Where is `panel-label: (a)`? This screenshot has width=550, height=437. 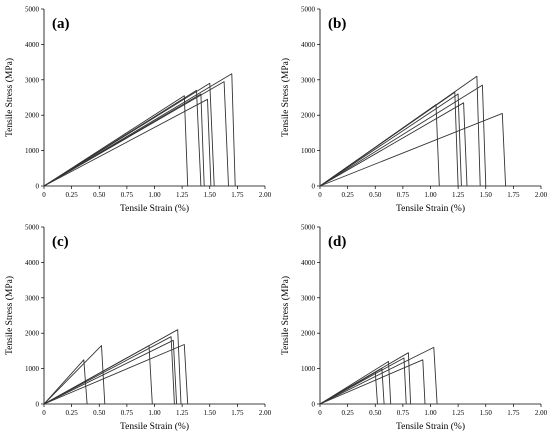 panel-label: (a) is located at coordinates (61, 24).